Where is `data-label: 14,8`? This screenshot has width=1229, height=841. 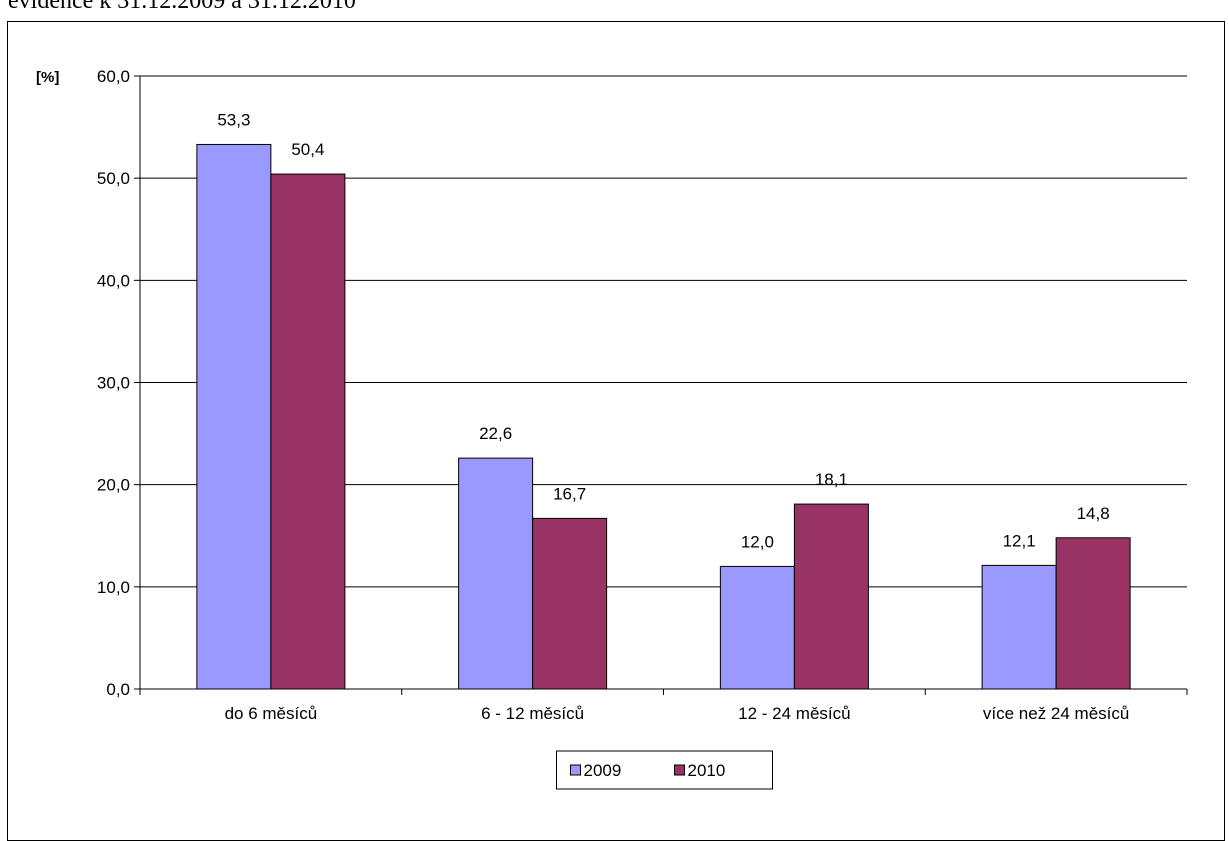 data-label: 14,8 is located at coordinates (1093, 513).